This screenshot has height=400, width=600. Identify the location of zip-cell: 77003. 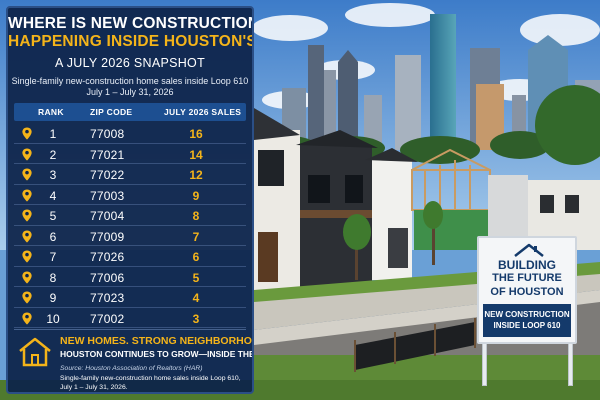
(107, 195).